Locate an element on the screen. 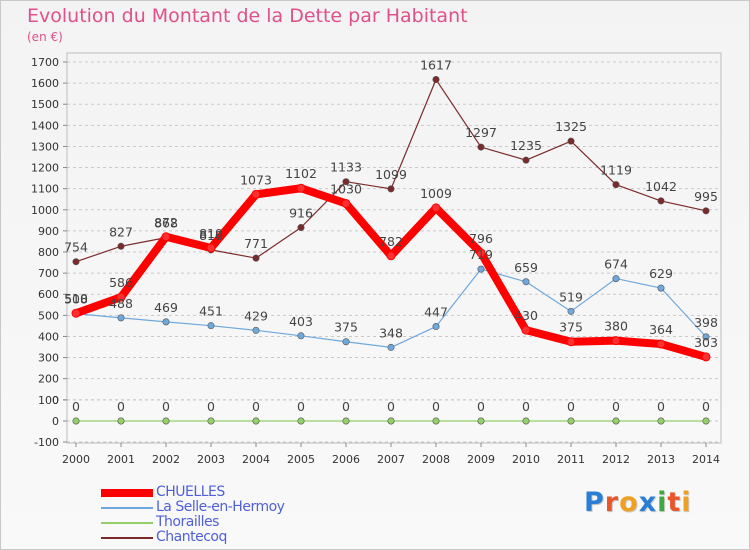 The width and height of the screenshot is (750, 550). data-label: 364 is located at coordinates (661, 329).